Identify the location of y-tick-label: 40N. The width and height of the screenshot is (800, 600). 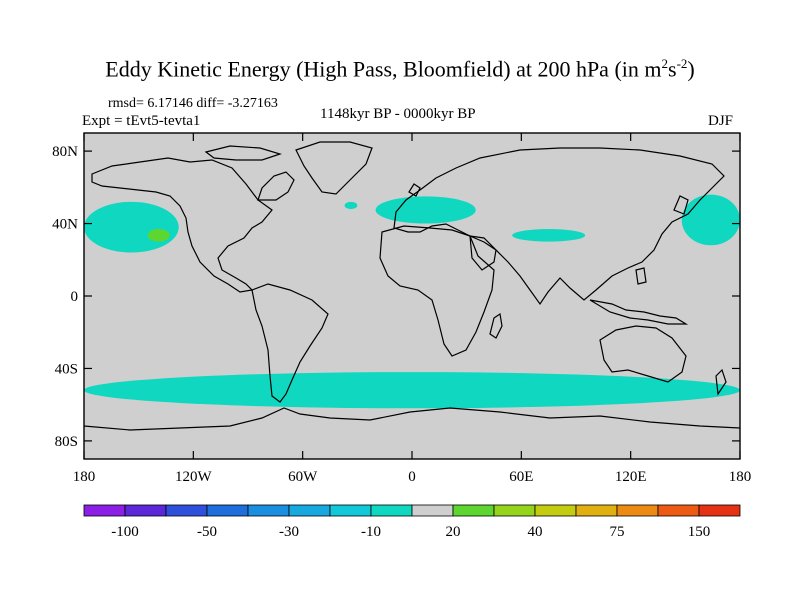
(65, 225).